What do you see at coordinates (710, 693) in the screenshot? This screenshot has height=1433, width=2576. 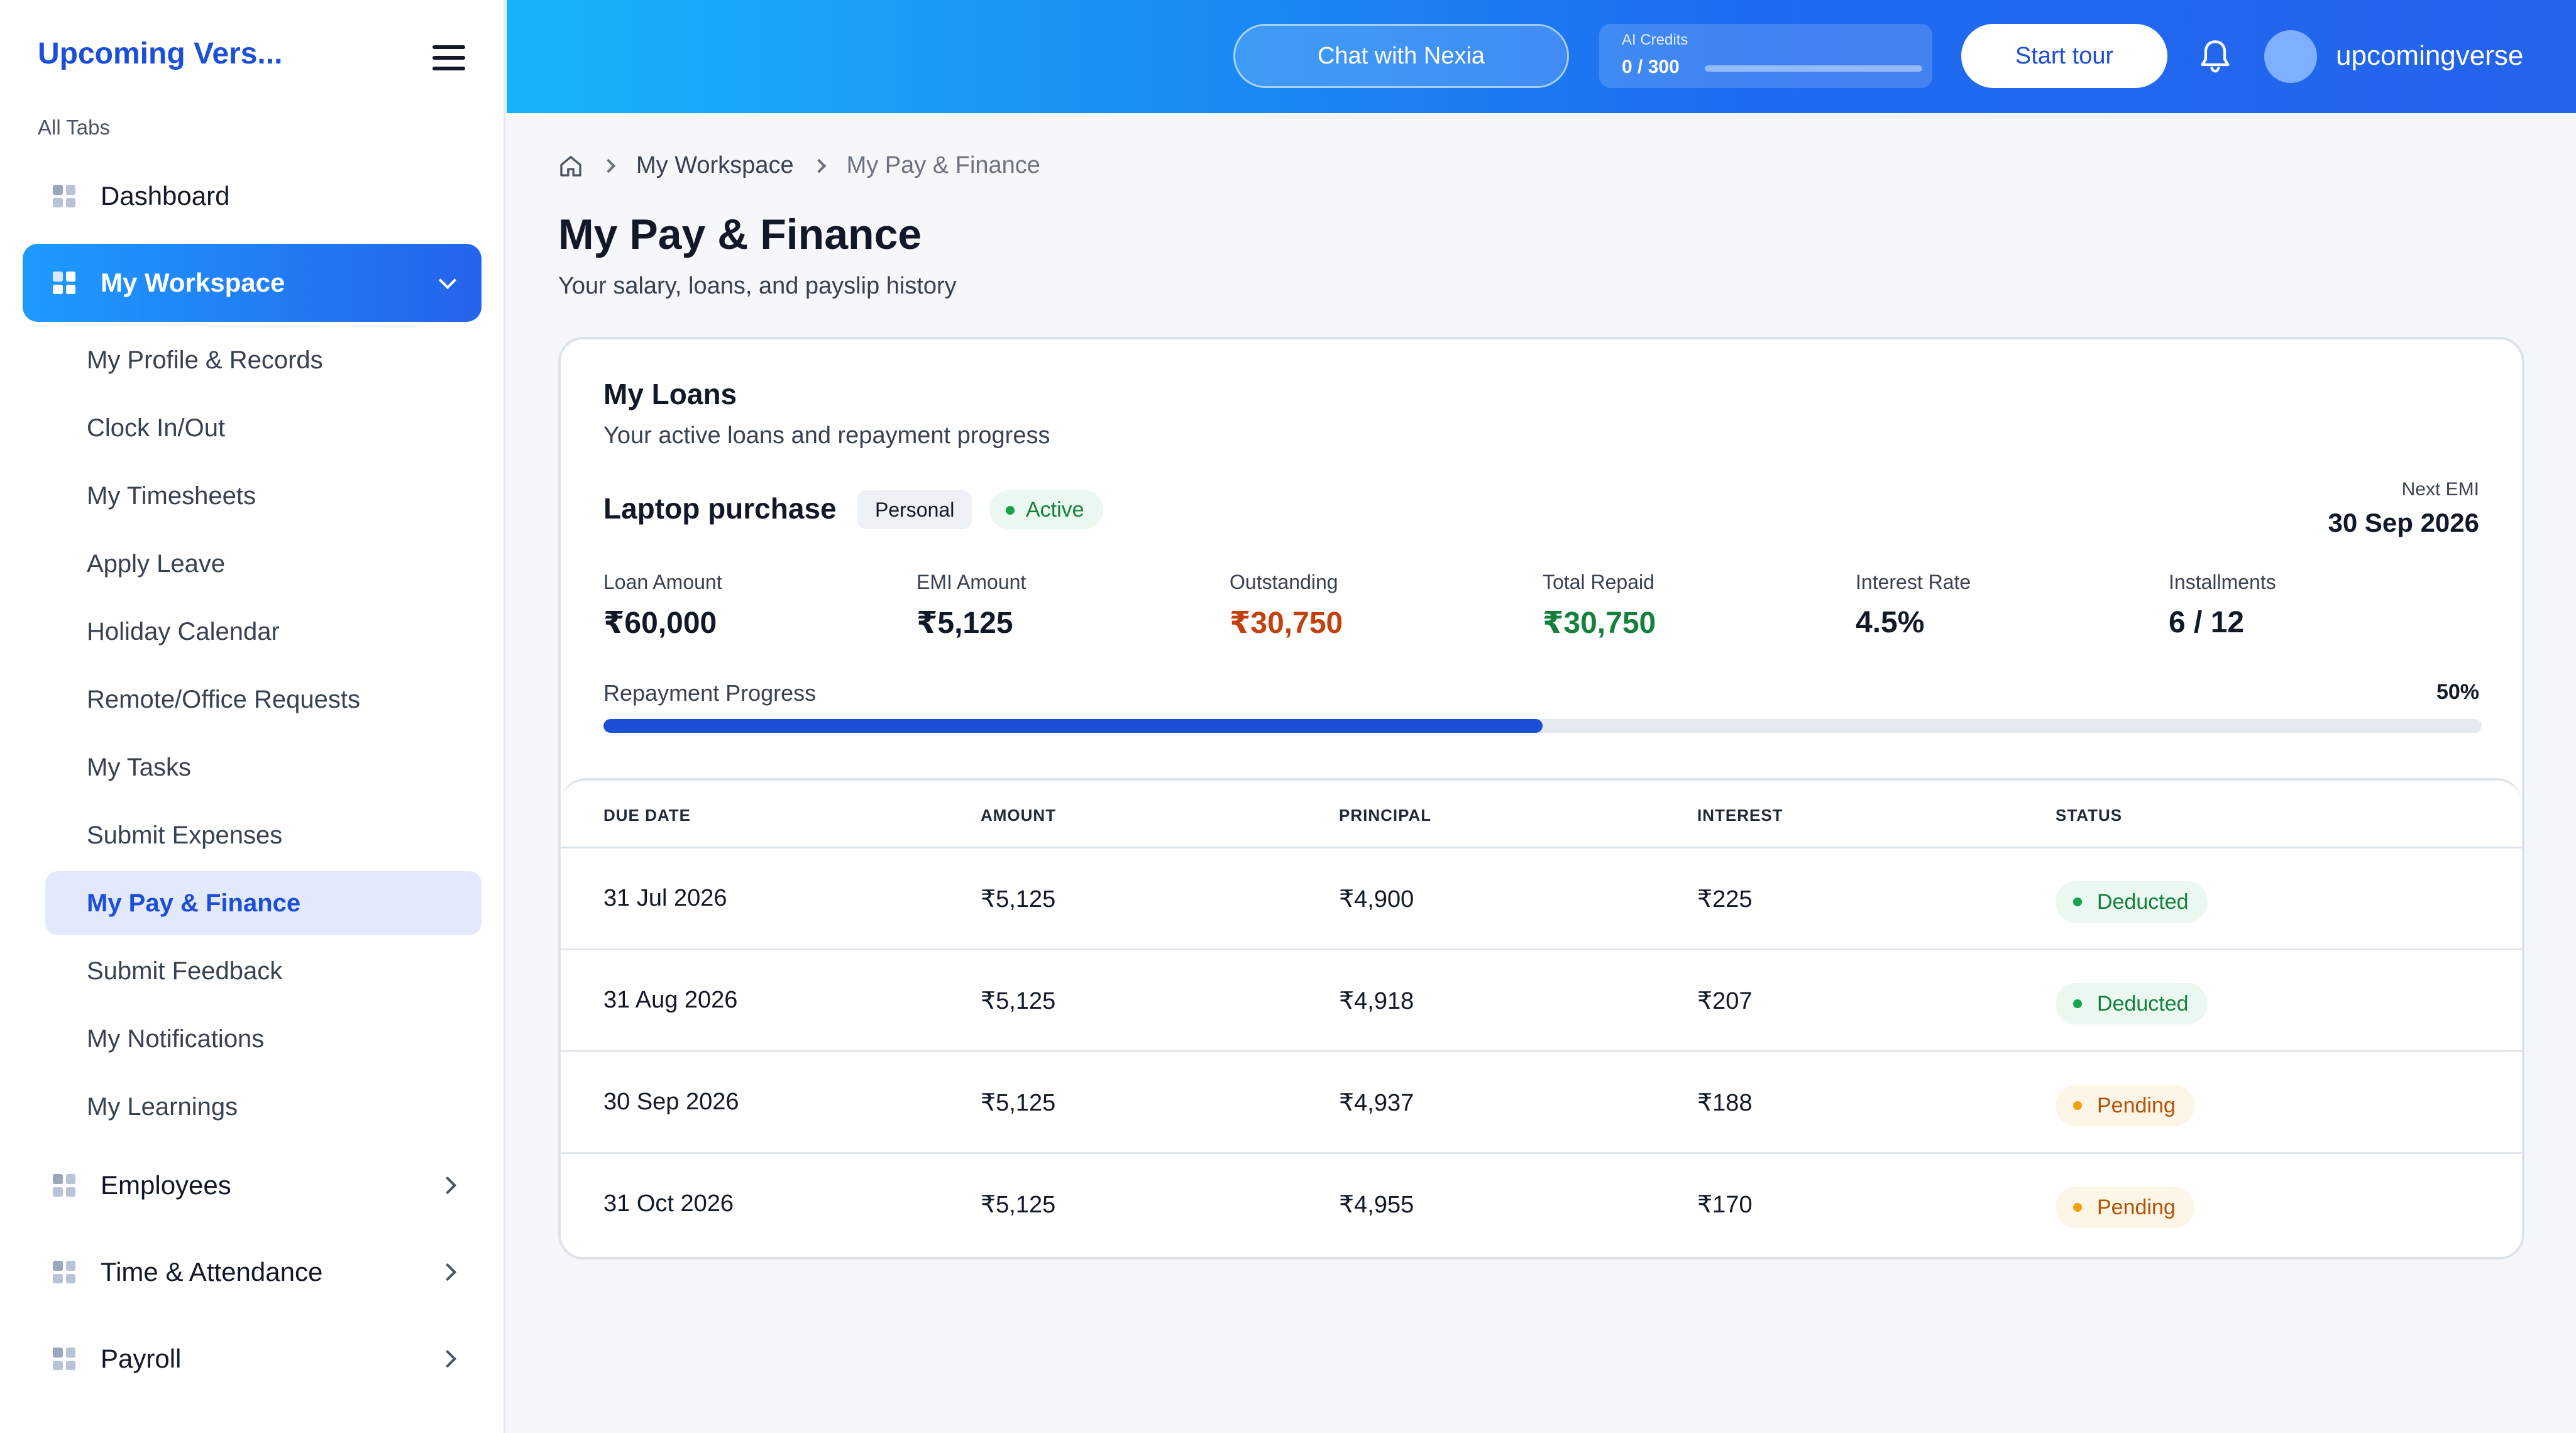 I see `repayment-progress-caption: Repayment Progress` at bounding box center [710, 693].